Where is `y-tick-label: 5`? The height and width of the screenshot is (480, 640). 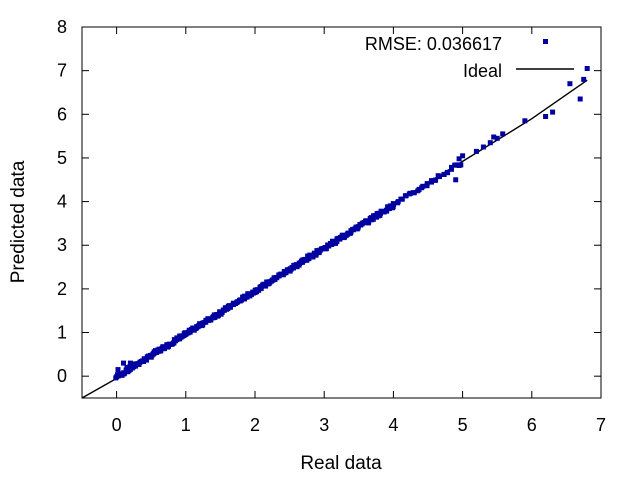
y-tick-label: 5 is located at coordinates (62, 158).